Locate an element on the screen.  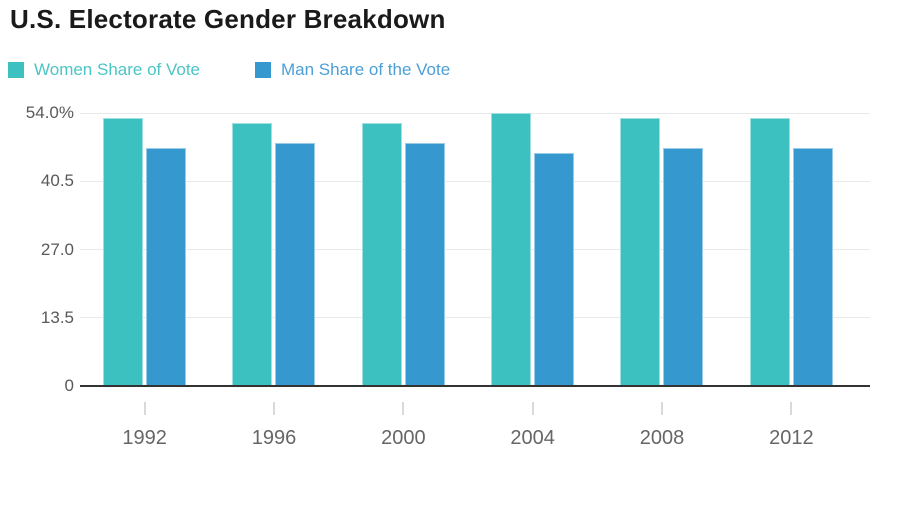
bar-women-share-of-vote-2000 is located at coordinates (381, 254).